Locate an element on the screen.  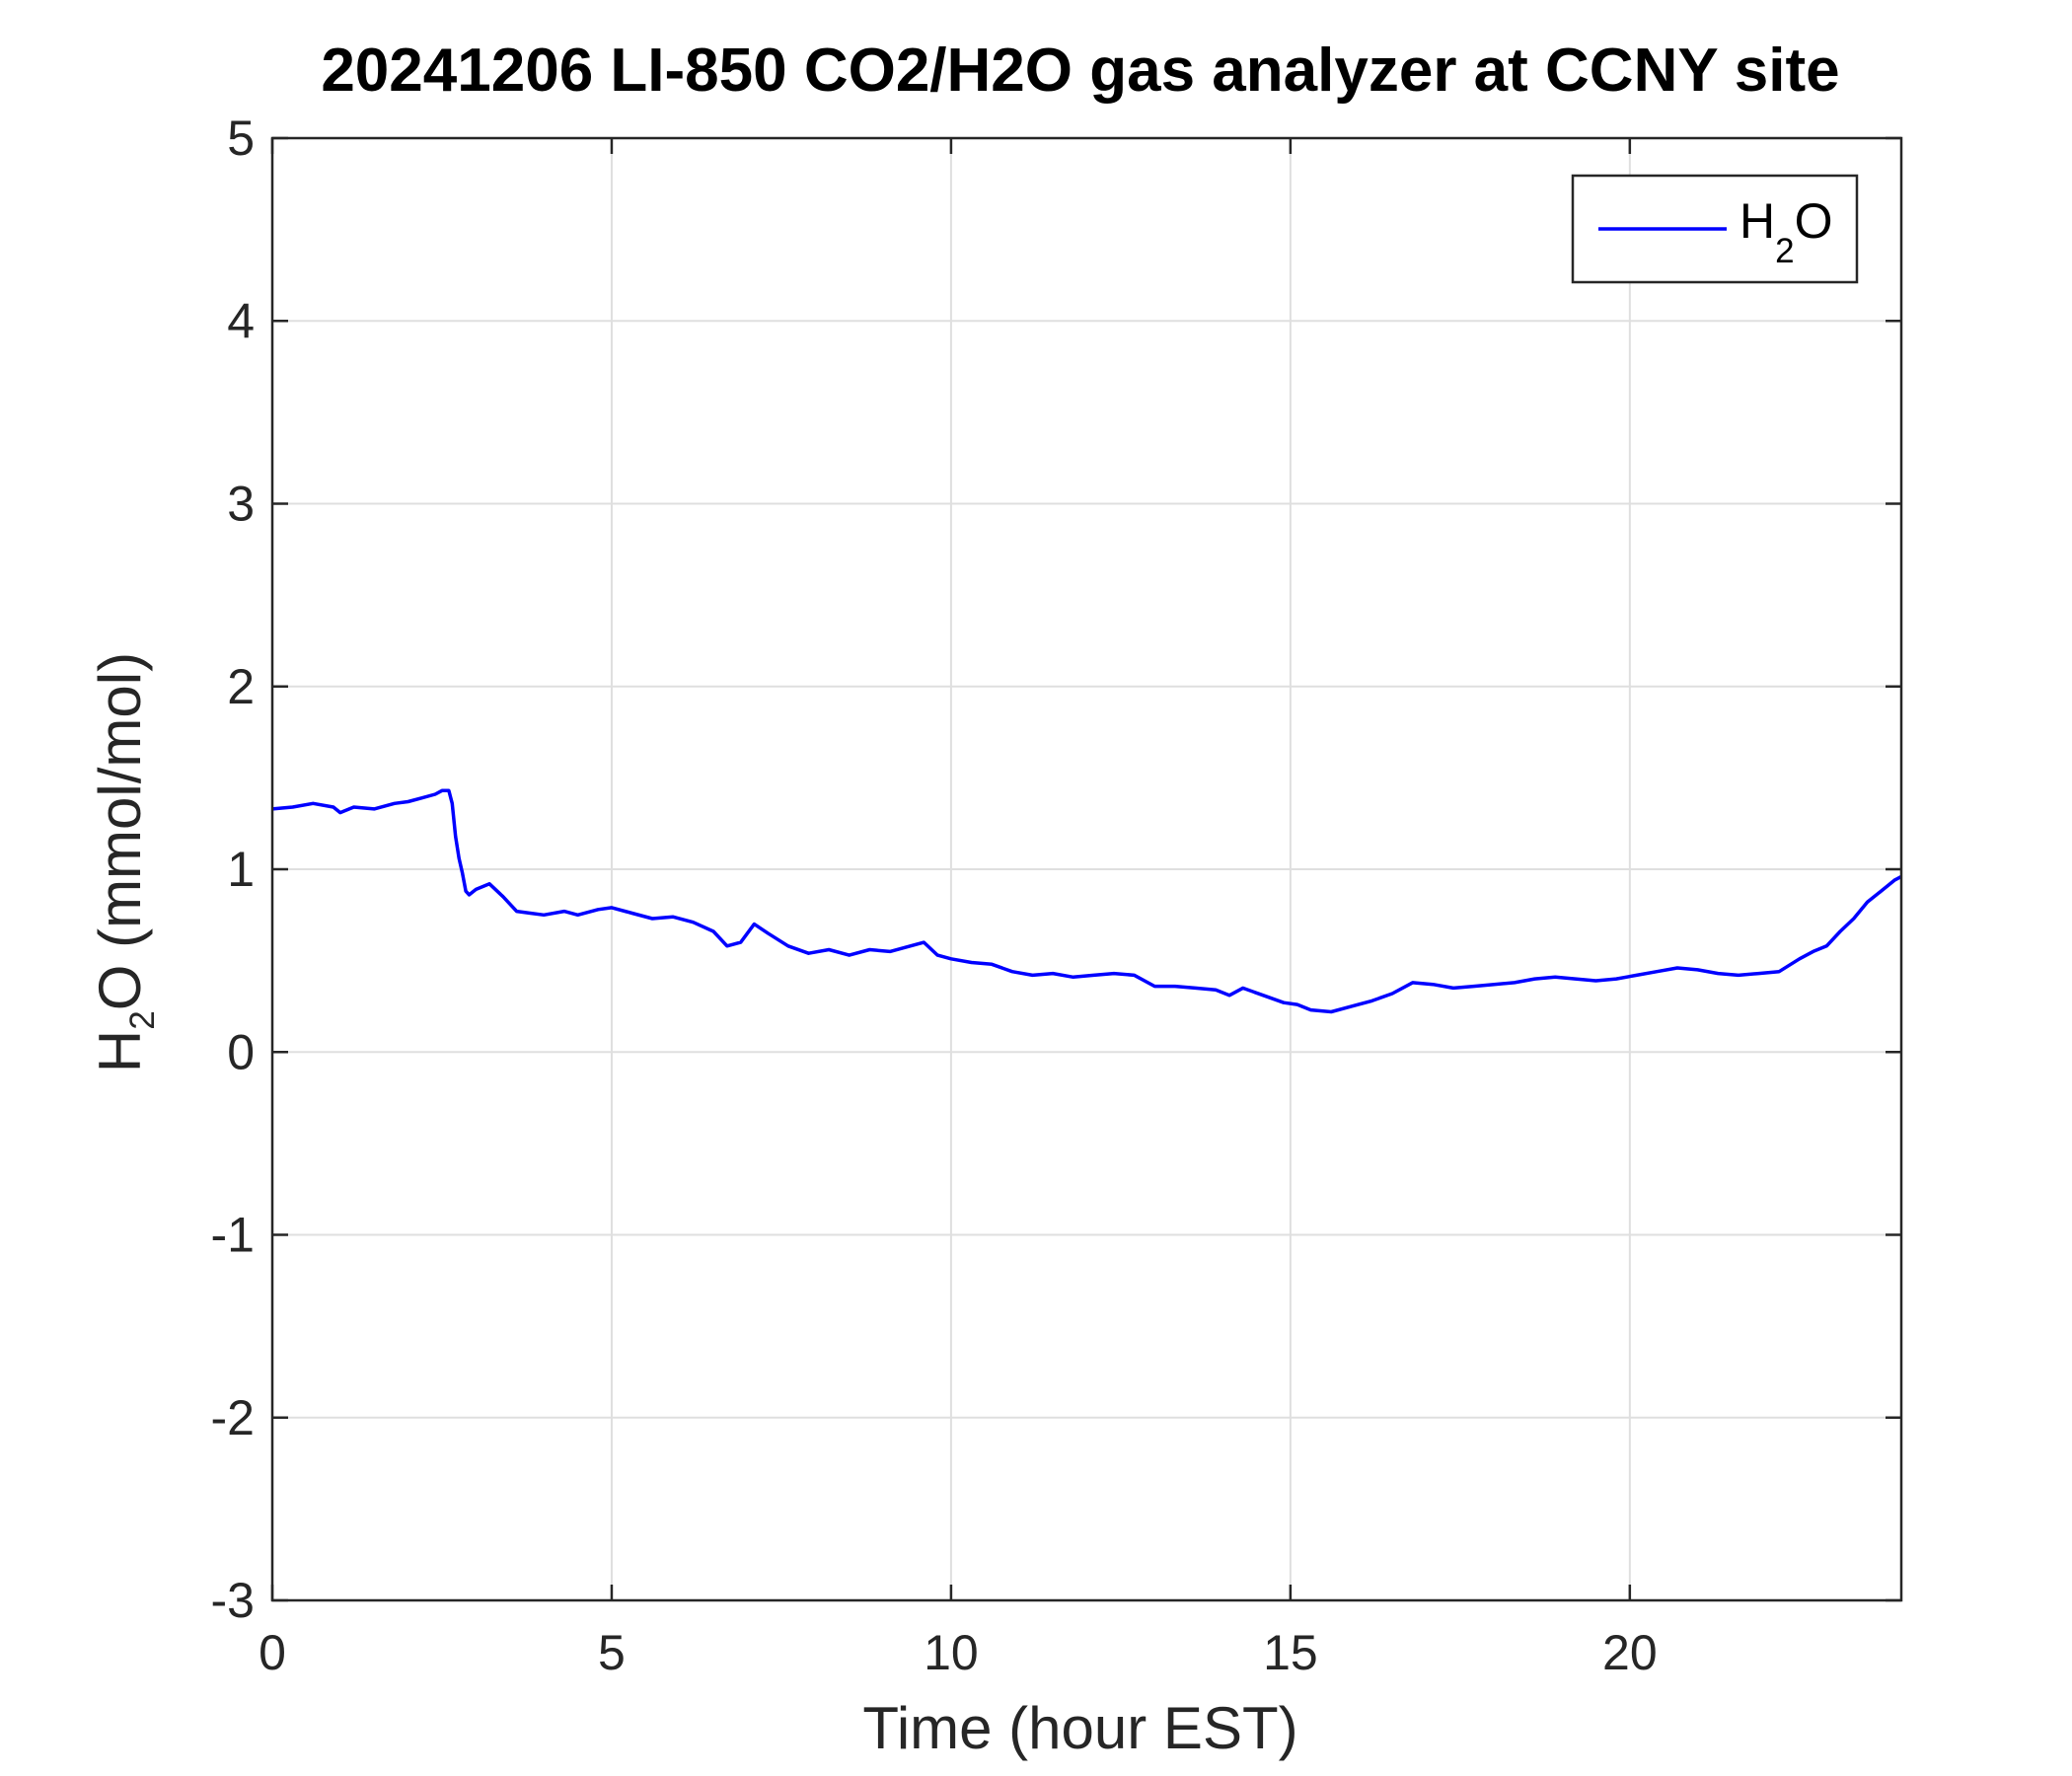
legend-label-main: H is located at coordinates (1757, 221).